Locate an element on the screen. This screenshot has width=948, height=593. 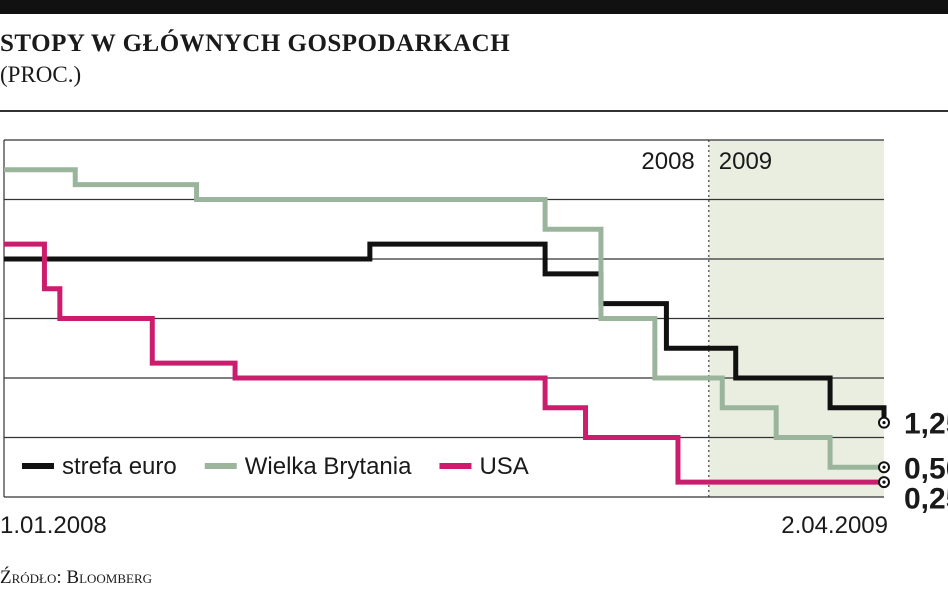
end-marker-layer is located at coordinates (884, 452).